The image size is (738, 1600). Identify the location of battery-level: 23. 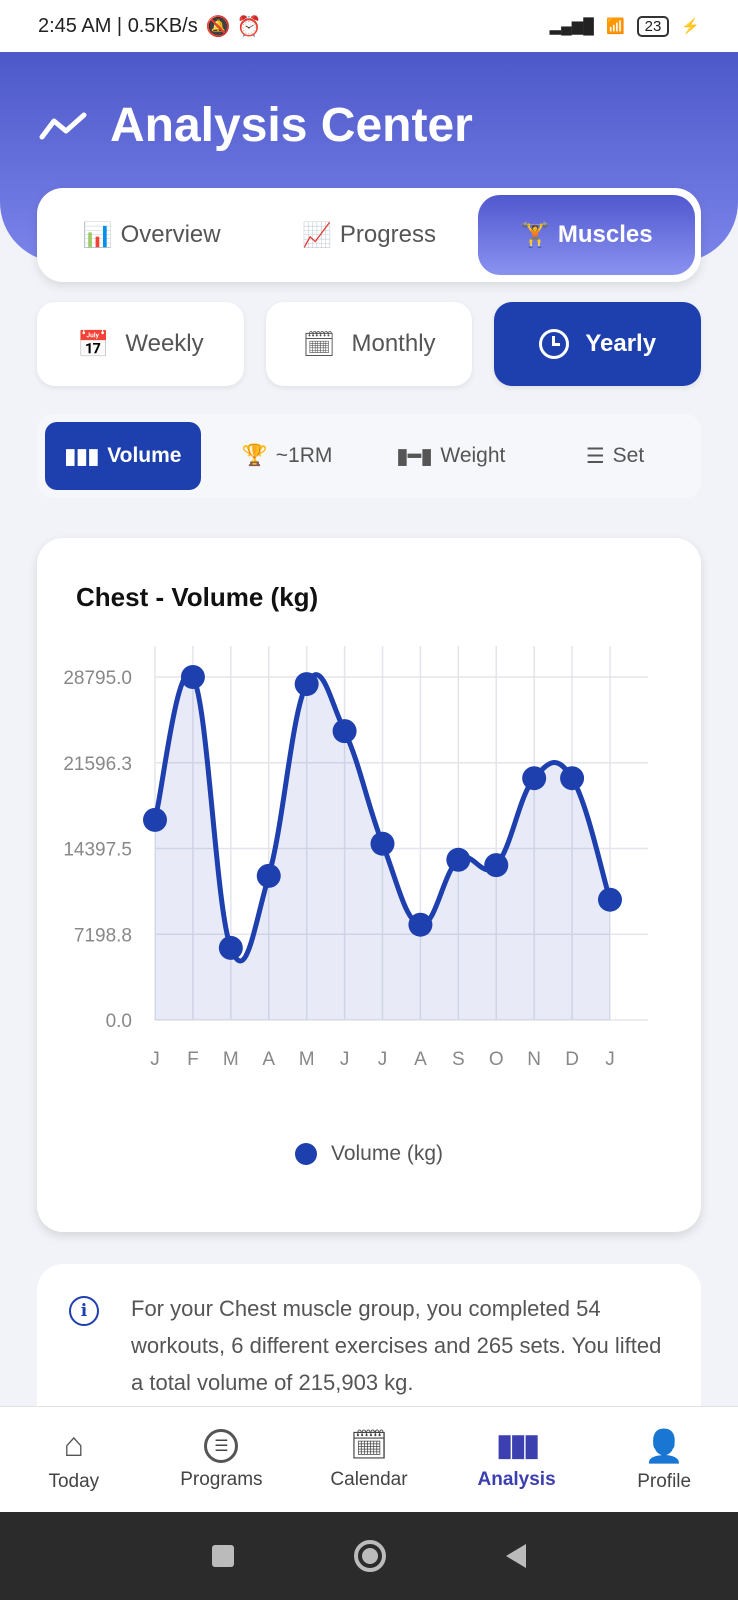
(653, 26).